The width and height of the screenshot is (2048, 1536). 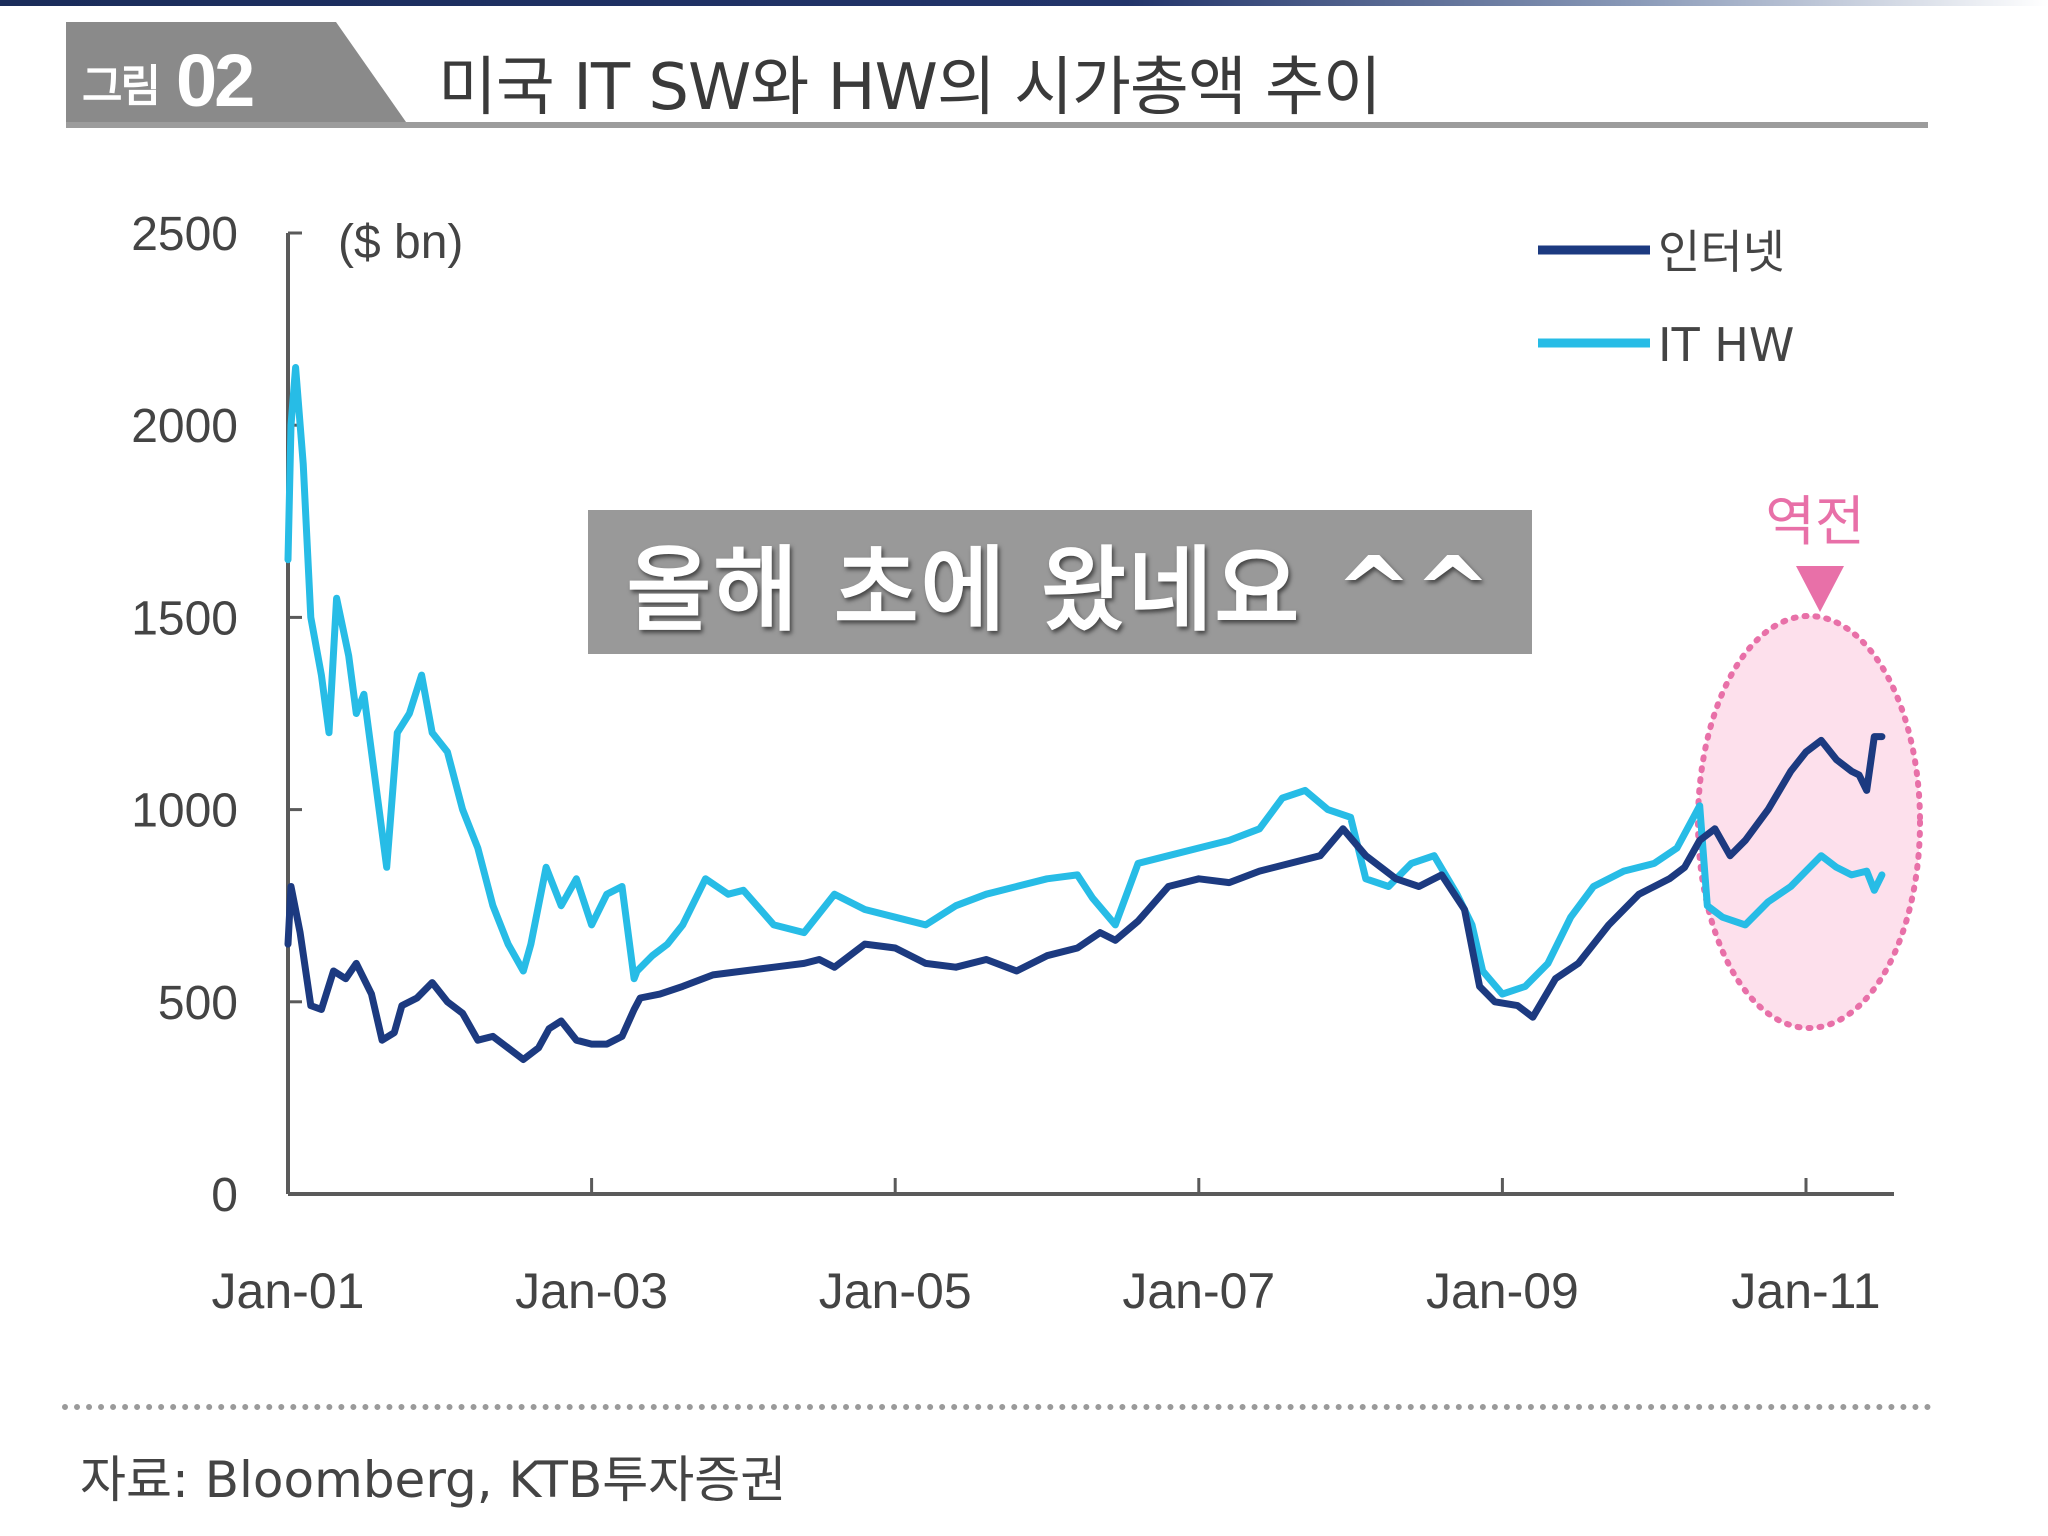 I want to click on y-tick-label-1000: 1000, so click(x=184, y=811).